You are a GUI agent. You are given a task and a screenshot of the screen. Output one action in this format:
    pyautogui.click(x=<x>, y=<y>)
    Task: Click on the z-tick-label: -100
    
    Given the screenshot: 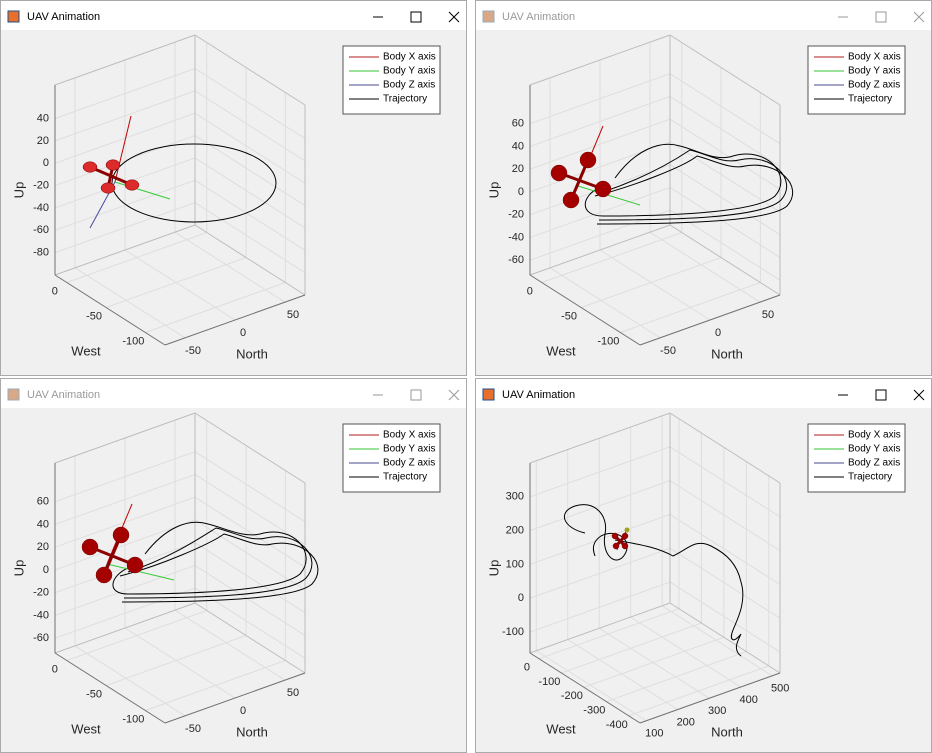 What is the action you would take?
    pyautogui.click(x=513, y=632)
    